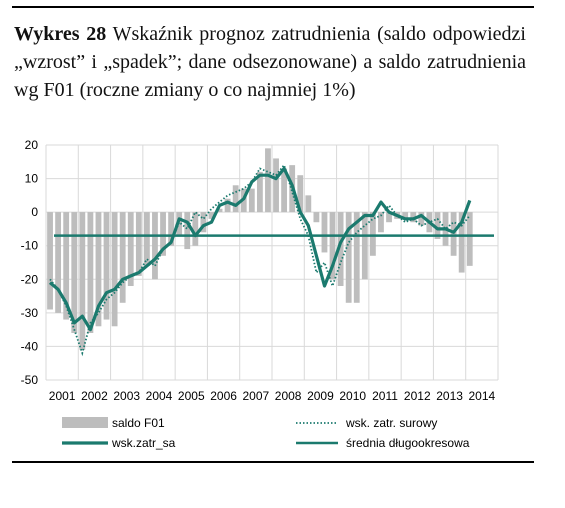 This screenshot has height=508, width=565. What do you see at coordinates (143, 443) in the screenshot?
I see `legend-label: wsk.zatr_sa` at bounding box center [143, 443].